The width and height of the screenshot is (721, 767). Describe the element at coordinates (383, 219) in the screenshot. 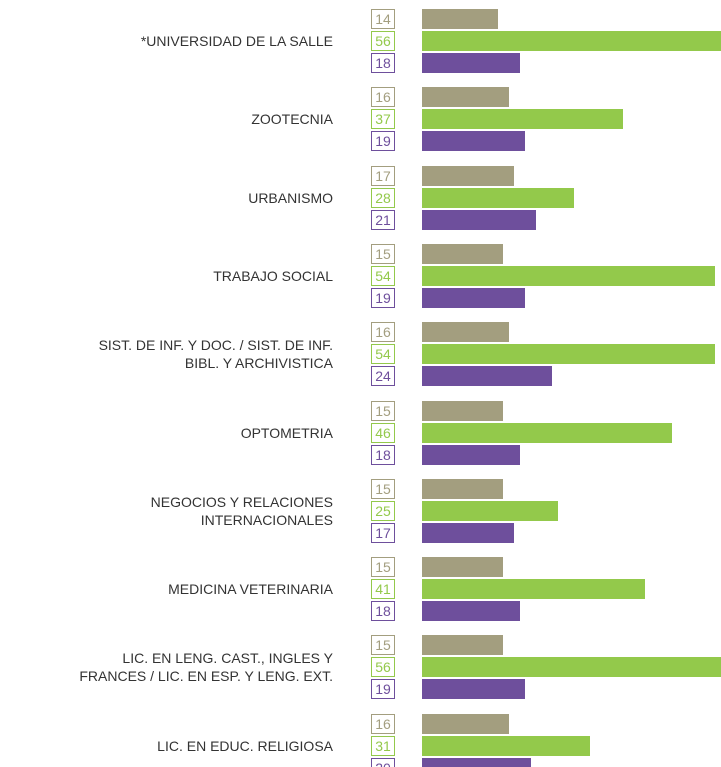

I see `value-label: 21` at that location.